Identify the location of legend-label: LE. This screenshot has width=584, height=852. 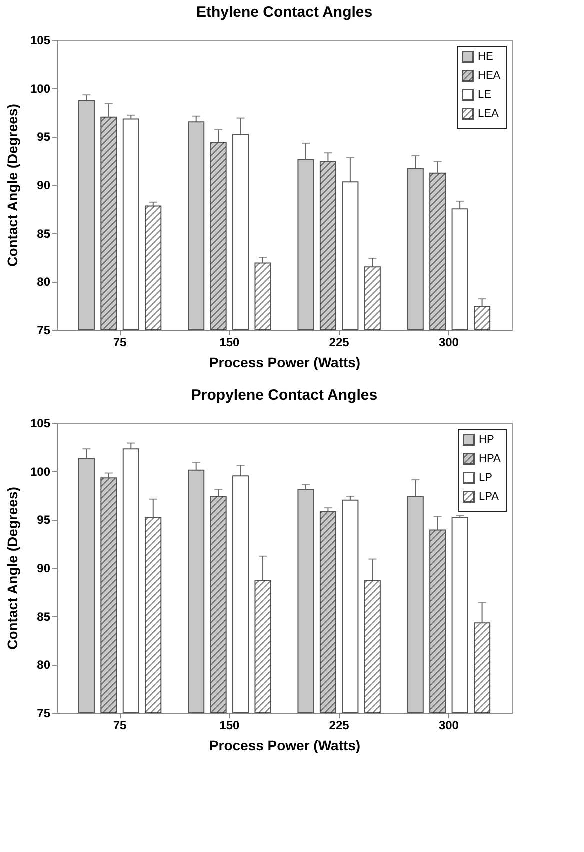
(485, 95).